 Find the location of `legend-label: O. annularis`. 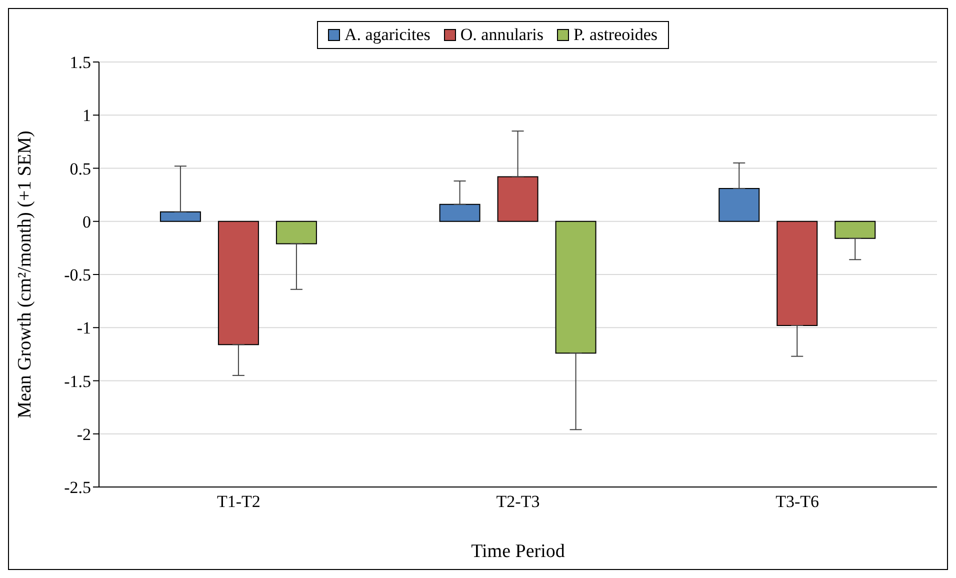

legend-label: O. annularis is located at coordinates (501, 35).